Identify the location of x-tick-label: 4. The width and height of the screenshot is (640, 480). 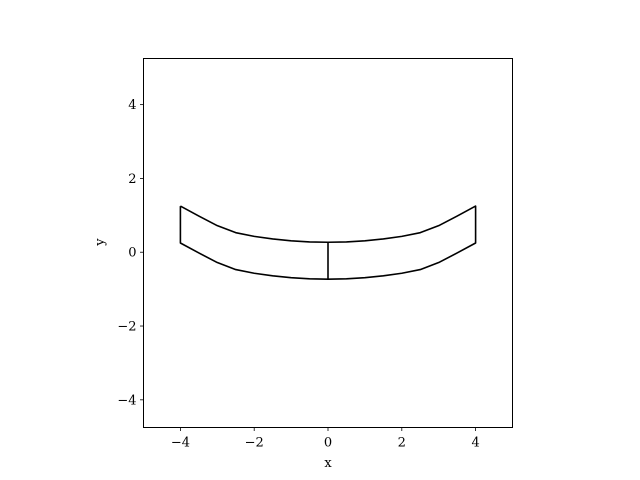
(475, 443).